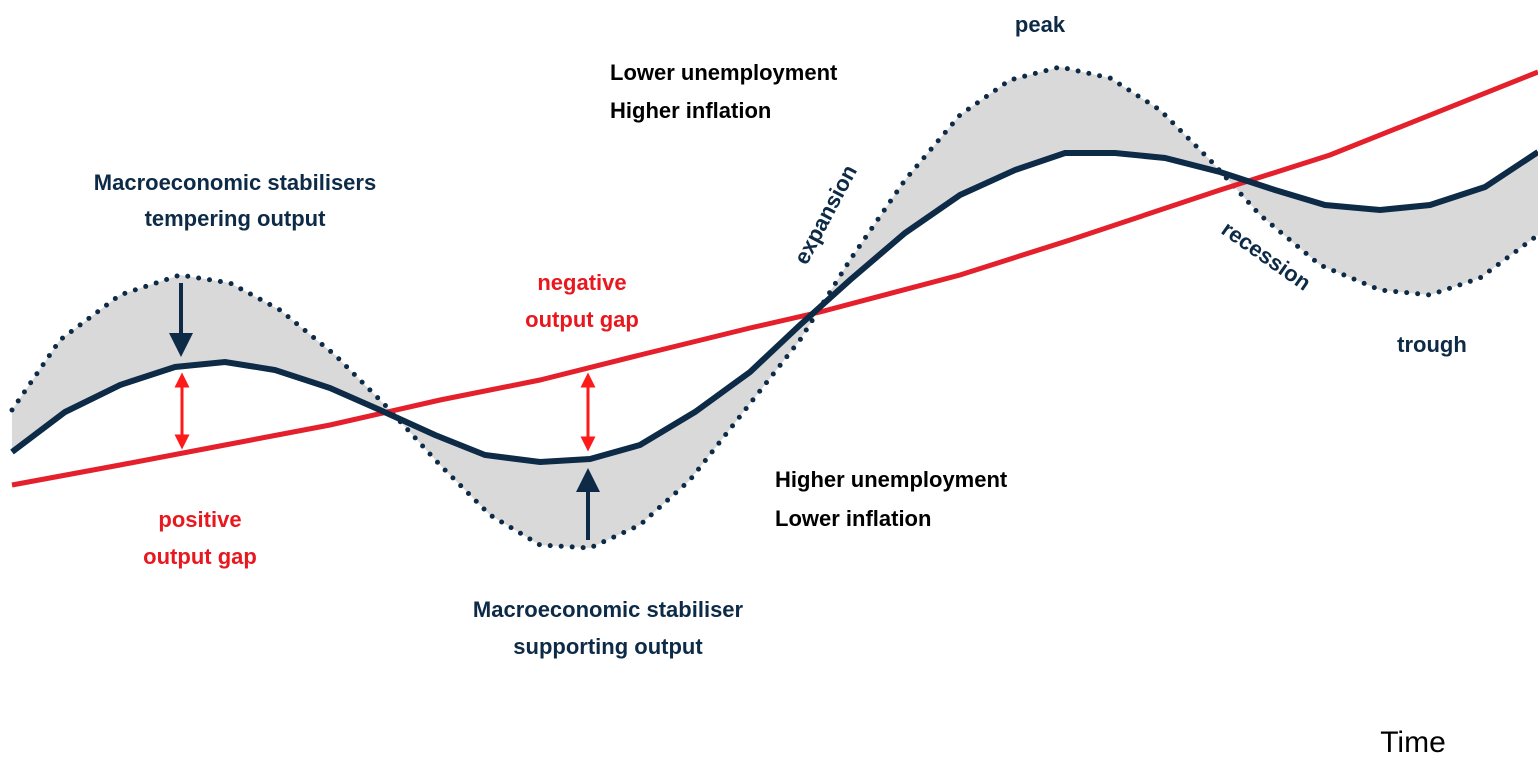  I want to click on label: Macroeconomic stabiliser, so click(608, 609).